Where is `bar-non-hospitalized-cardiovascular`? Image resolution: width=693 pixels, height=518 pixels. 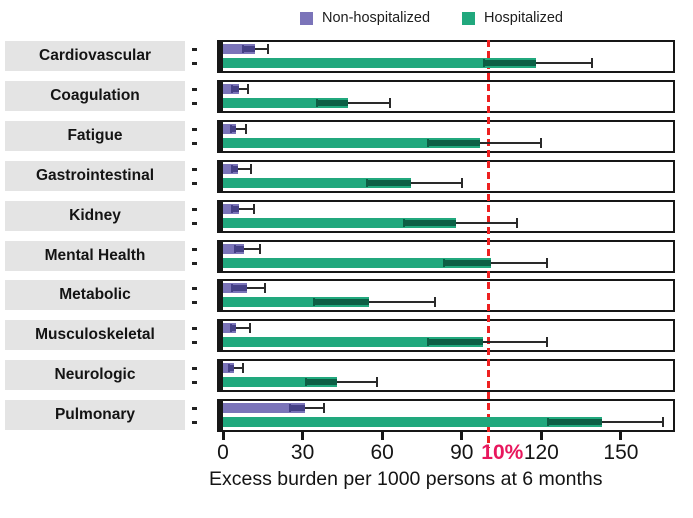
bar-non-hospitalized-cardiovascular is located at coordinates (239, 49).